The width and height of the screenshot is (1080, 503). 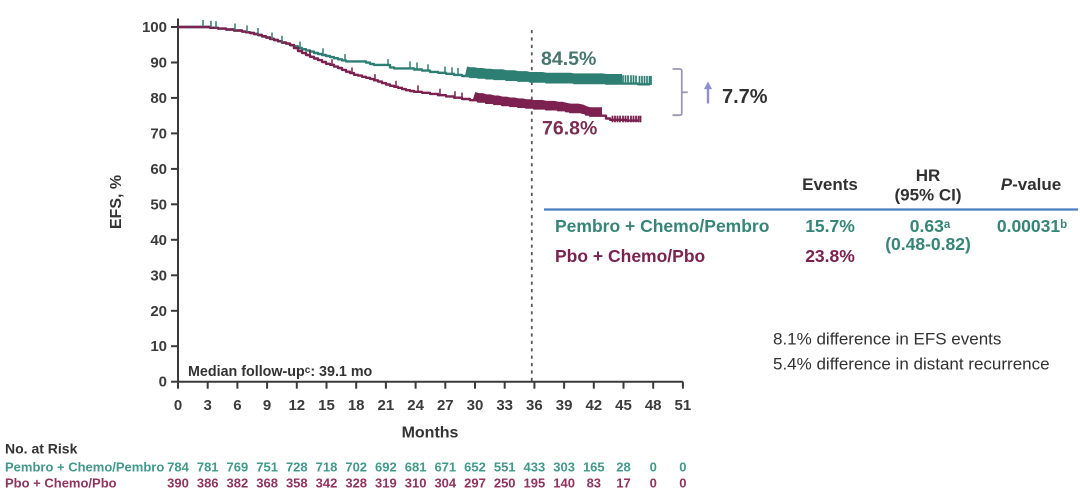 What do you see at coordinates (415, 405) in the screenshot?
I see `svg-text: 24` at bounding box center [415, 405].